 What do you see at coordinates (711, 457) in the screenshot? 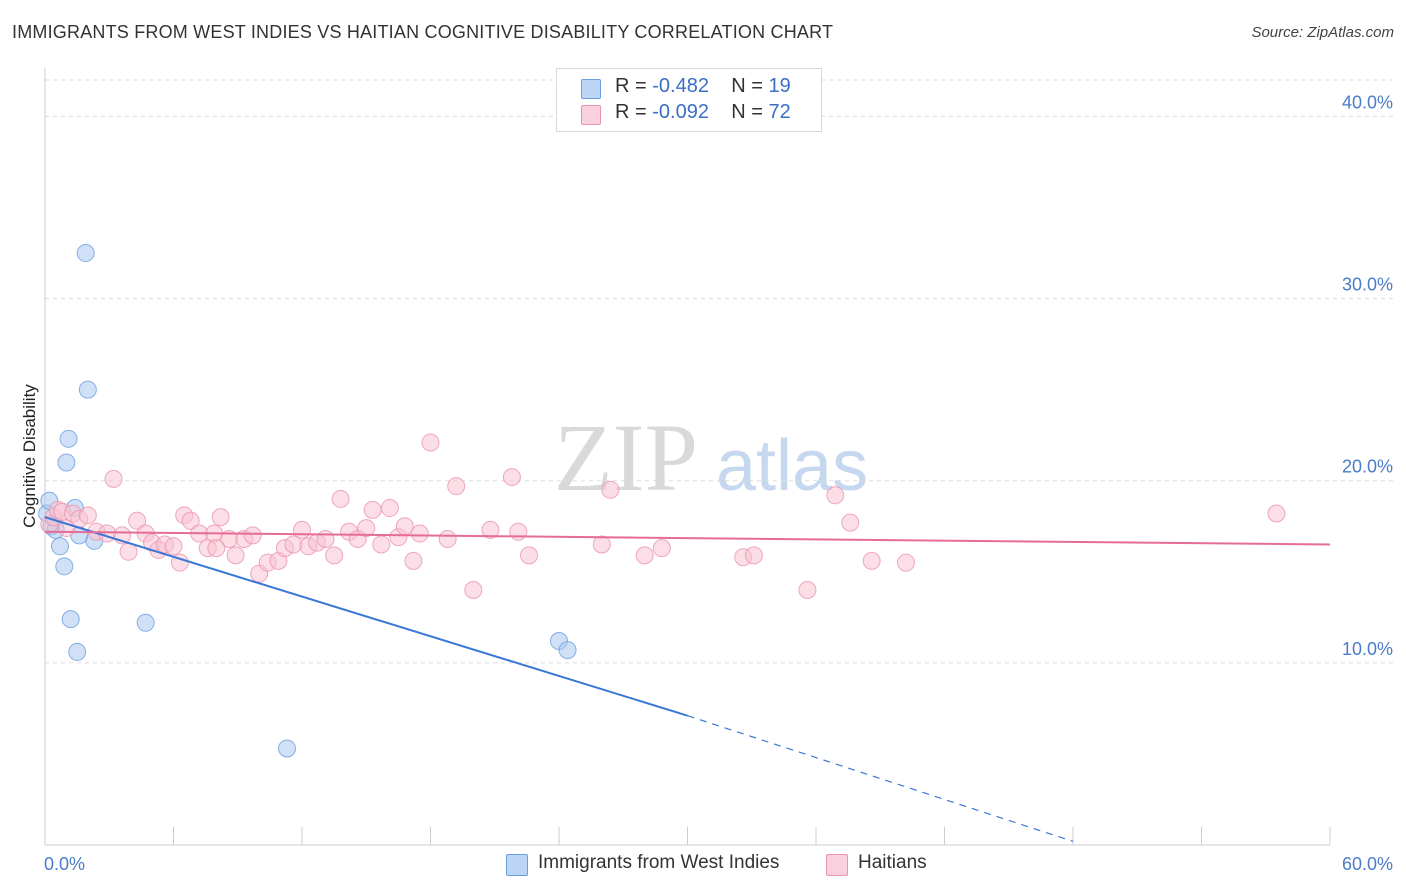
I see `watermark: ZIP atlas` at bounding box center [711, 457].